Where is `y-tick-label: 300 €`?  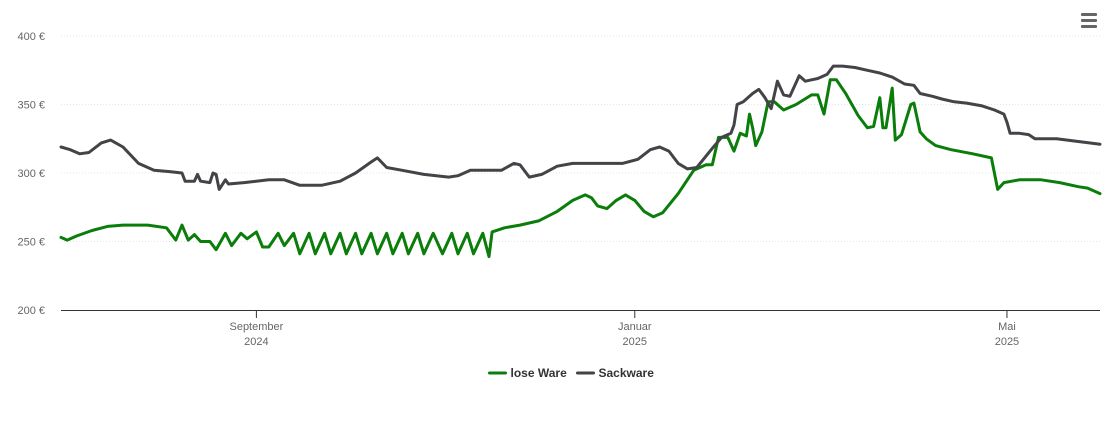 y-tick-label: 300 € is located at coordinates (31, 174).